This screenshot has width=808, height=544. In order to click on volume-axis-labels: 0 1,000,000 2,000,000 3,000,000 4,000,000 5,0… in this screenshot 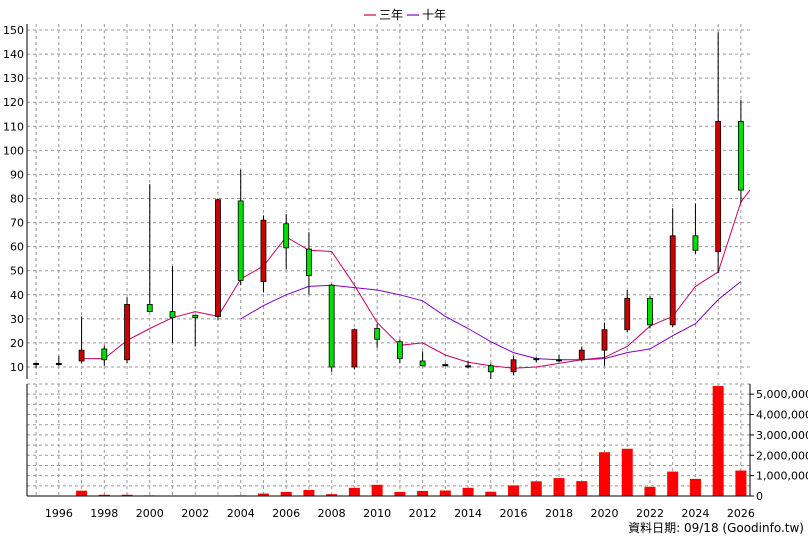, I will do `click(779, 445)`.